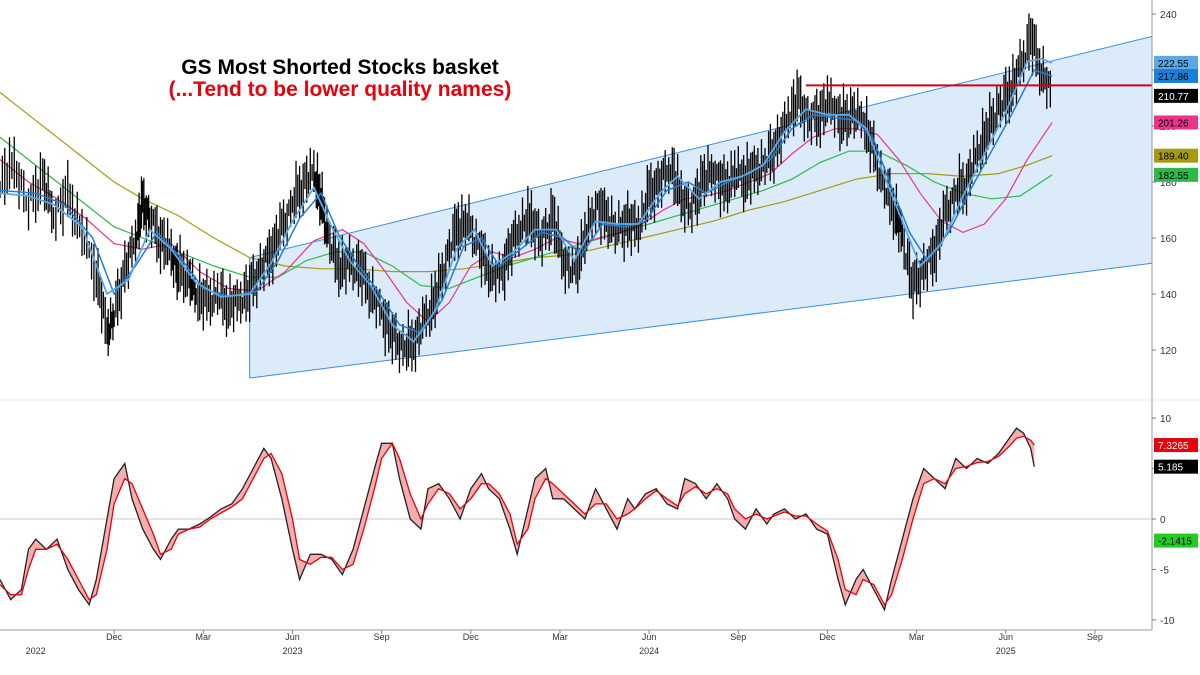  I want to click on price-tick-label: 160, so click(1168, 239).